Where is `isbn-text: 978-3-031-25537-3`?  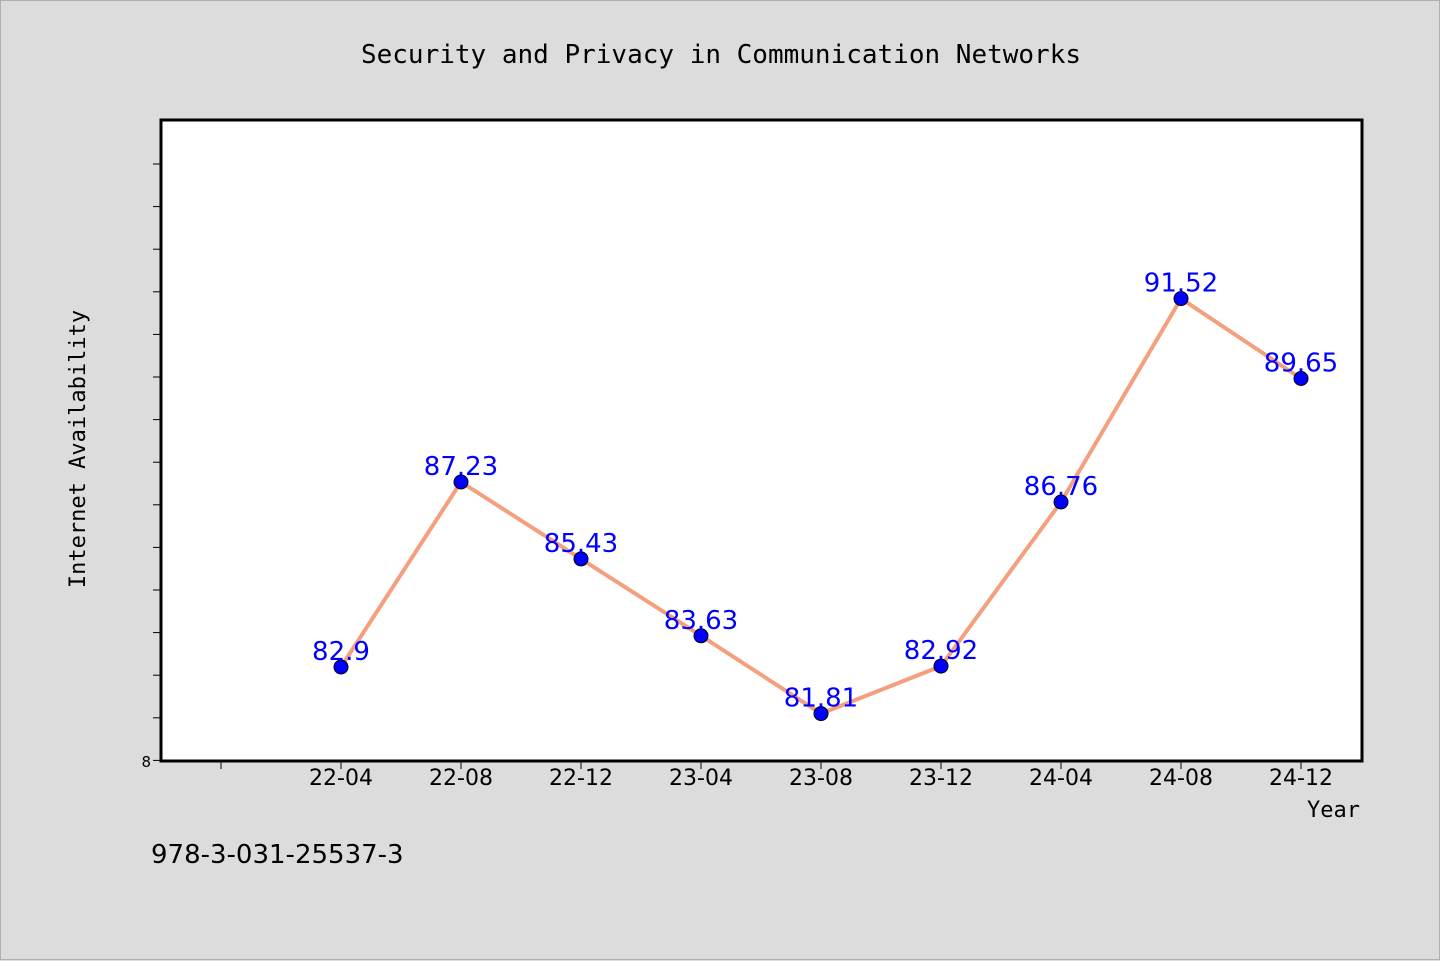 isbn-text: 978-3-031-25537-3 is located at coordinates (277, 855).